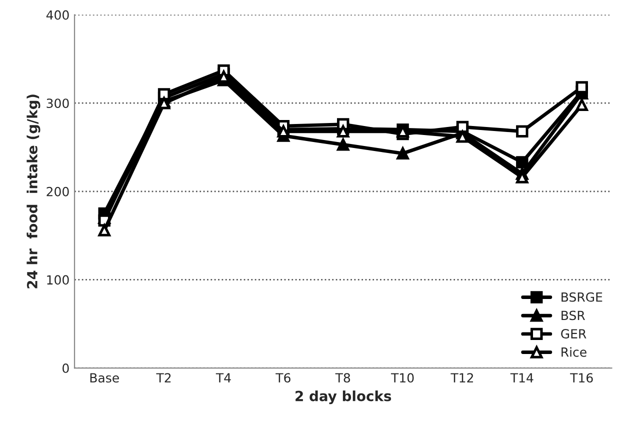 The width and height of the screenshot is (621, 423). Describe the element at coordinates (58, 280) in the screenshot. I see `y-tick-label: 100` at that location.